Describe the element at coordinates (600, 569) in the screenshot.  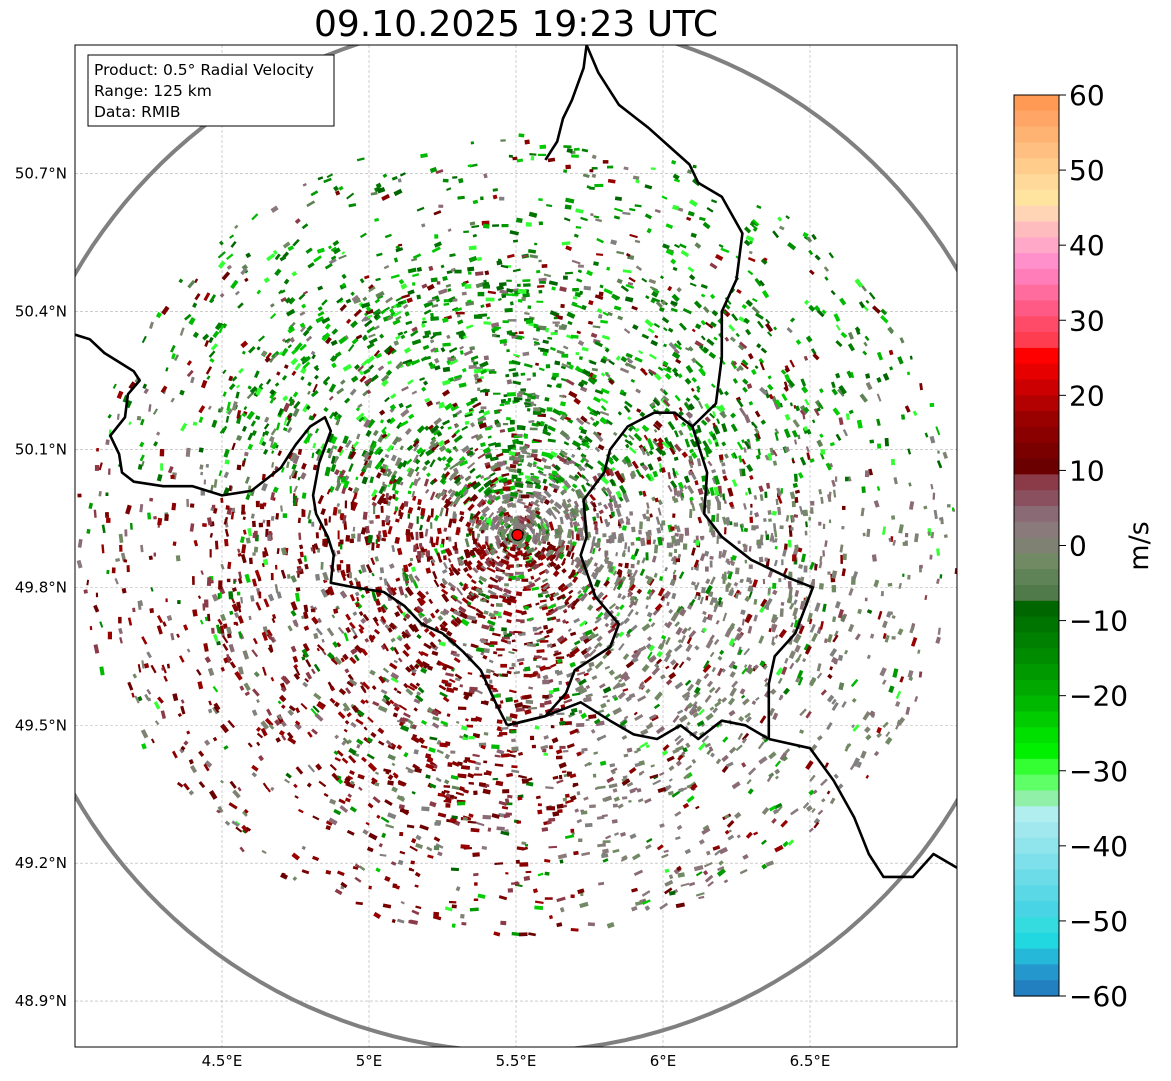
I see `border-belgium_luxembourg` at that location.